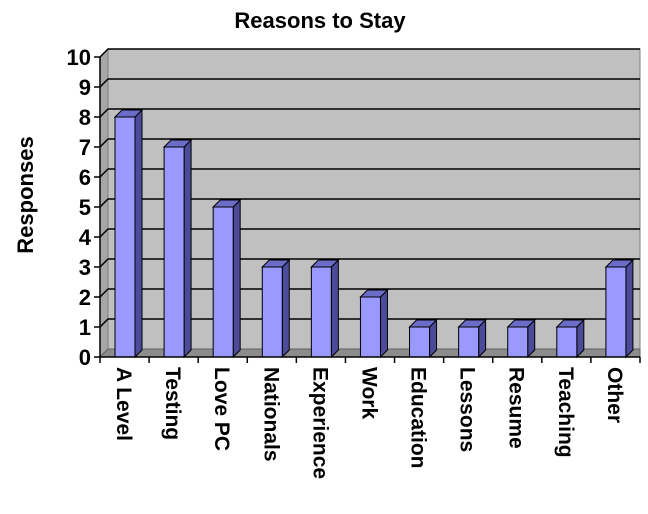 This screenshot has width=648, height=514. What do you see at coordinates (516, 408) in the screenshot?
I see `x-tick-label: Resume` at bounding box center [516, 408].